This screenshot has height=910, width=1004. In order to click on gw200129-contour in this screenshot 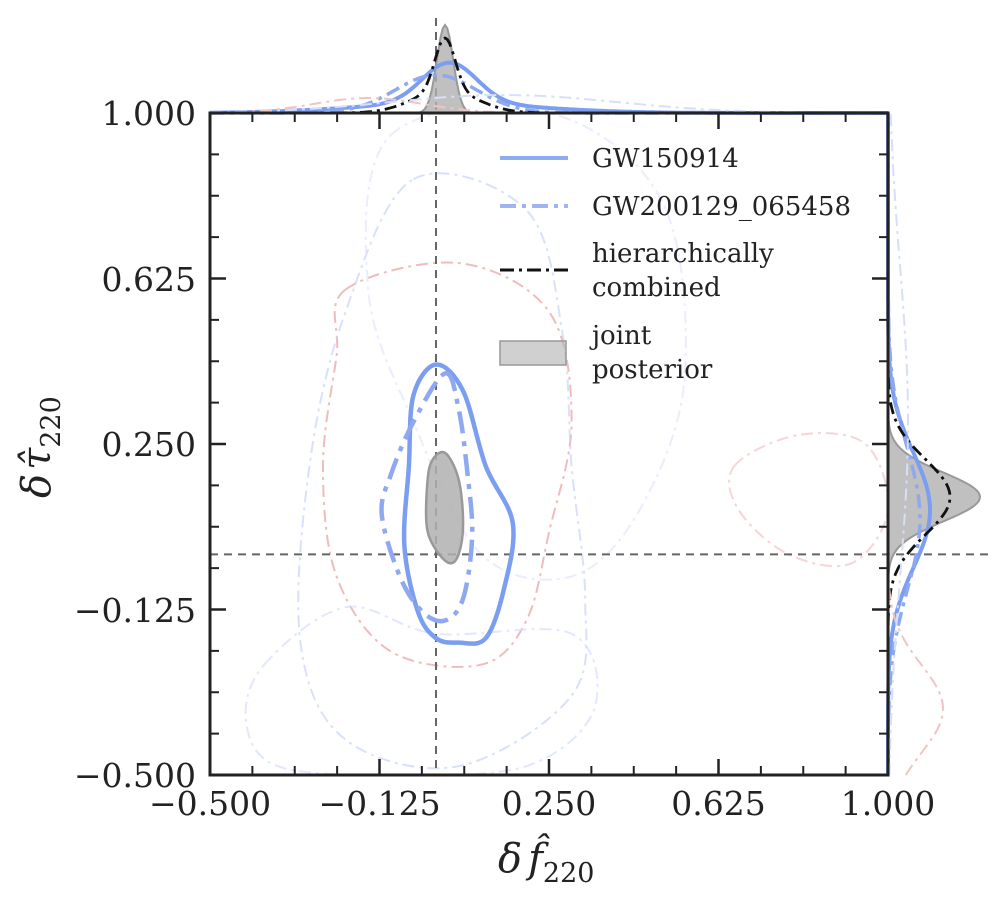, I will do `click(427, 497)`.